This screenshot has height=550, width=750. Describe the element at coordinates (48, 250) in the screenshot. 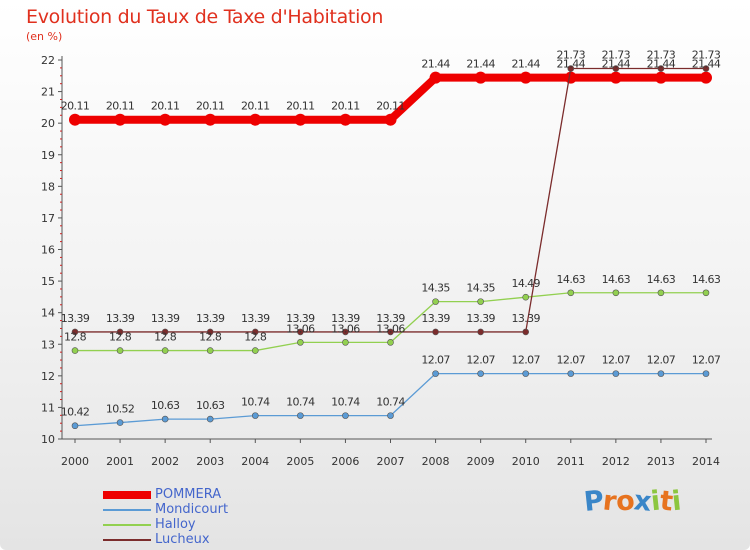

I see `y-tick-label: 16` at that location.